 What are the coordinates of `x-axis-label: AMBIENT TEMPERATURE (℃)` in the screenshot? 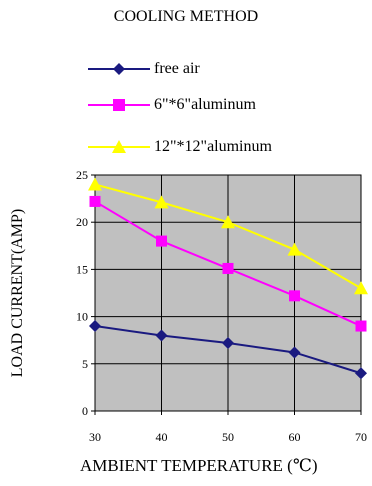 It's located at (199, 465).